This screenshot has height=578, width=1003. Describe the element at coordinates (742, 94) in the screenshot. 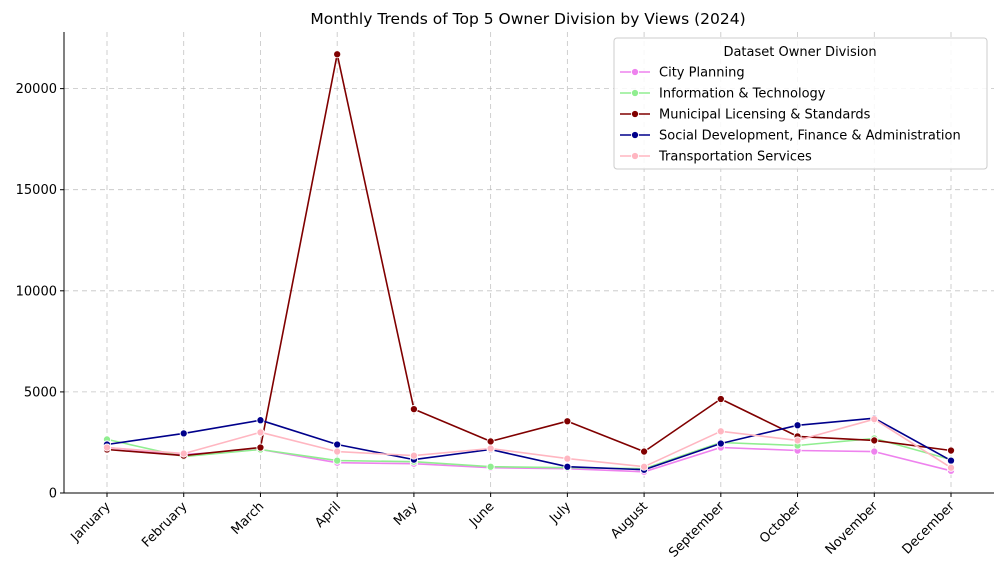

I see `legend-label: Information & Technology` at that location.